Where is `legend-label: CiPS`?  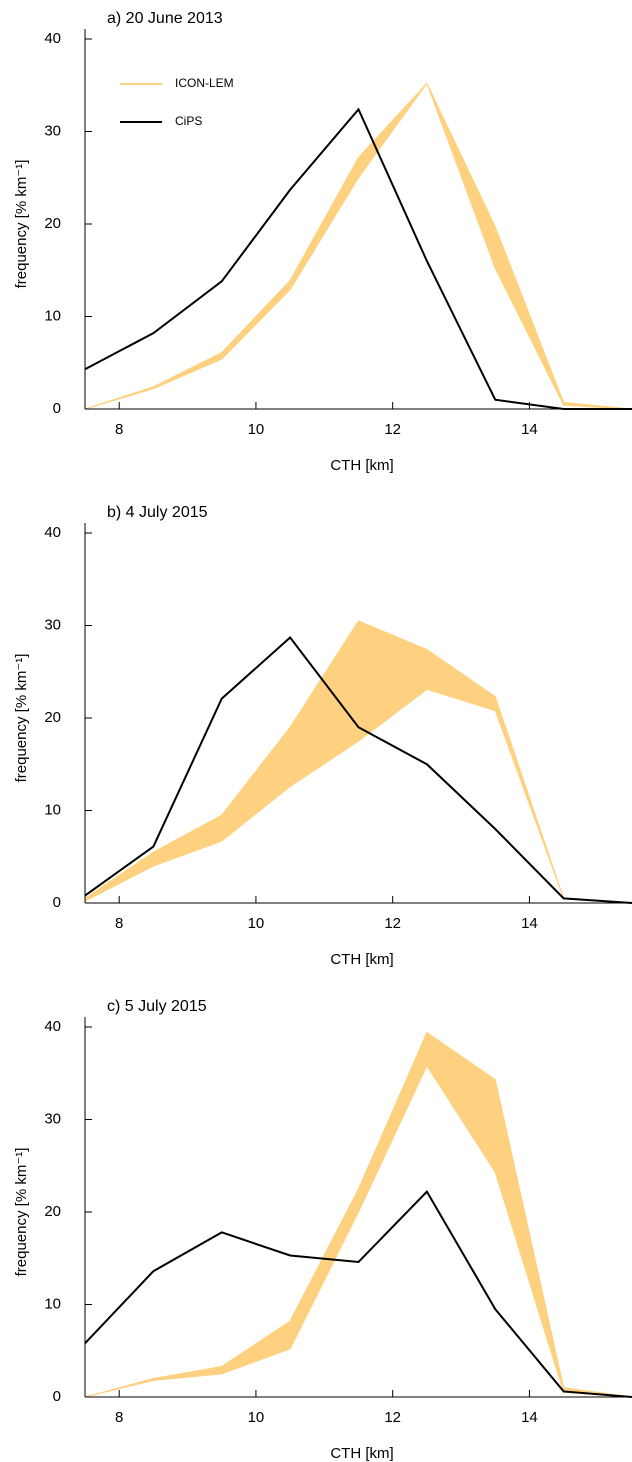 legend-label: CiPS is located at coordinates (188, 121).